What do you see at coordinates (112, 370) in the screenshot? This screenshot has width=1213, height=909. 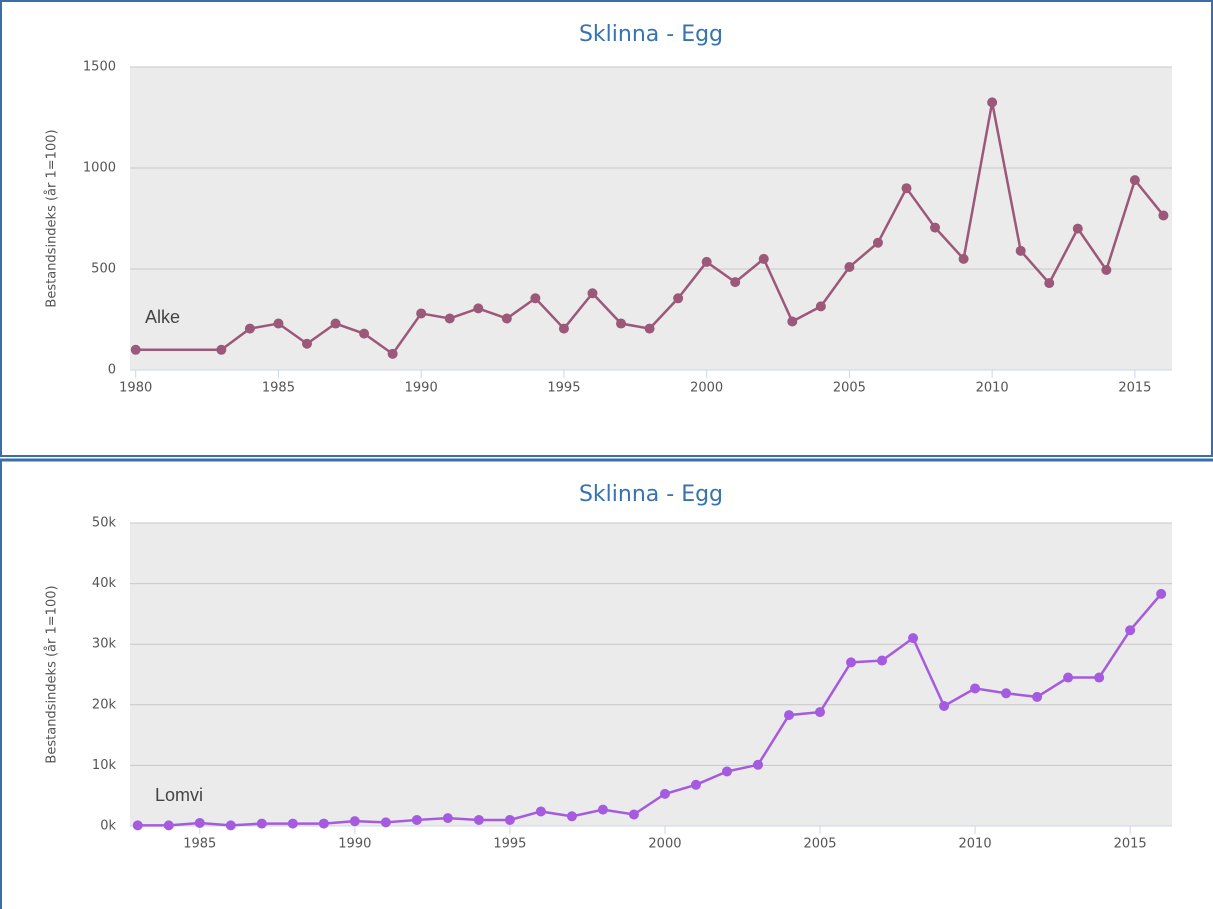 I see `y-tick-label: 0` at bounding box center [112, 370].